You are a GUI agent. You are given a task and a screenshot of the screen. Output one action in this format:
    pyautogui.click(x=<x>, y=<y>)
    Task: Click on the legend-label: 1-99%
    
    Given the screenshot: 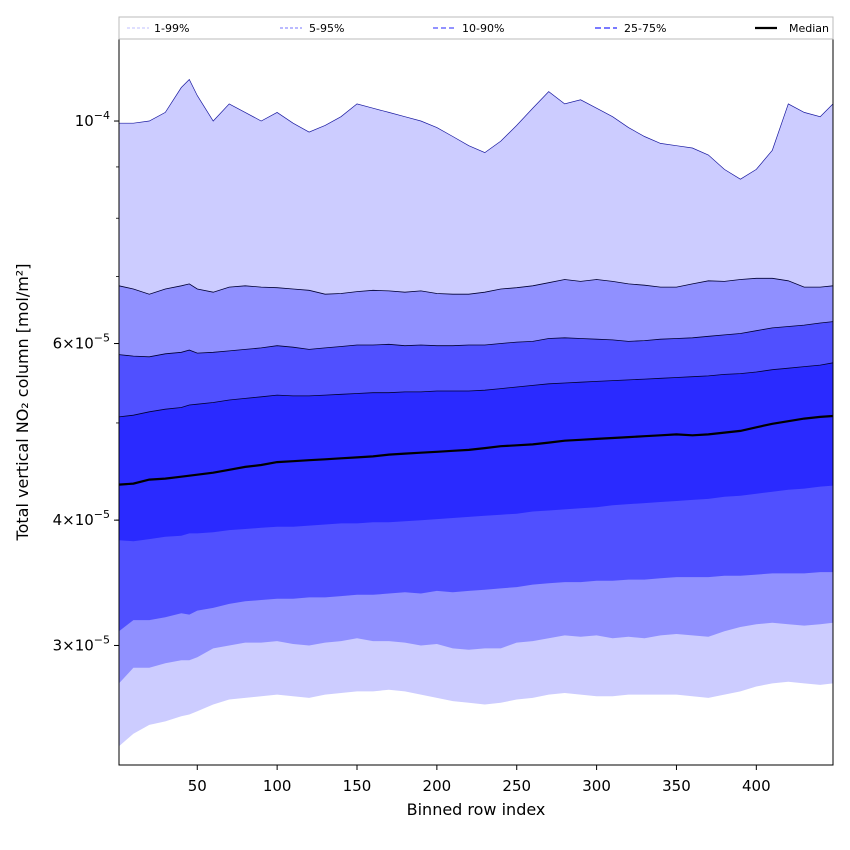 What is the action you would take?
    pyautogui.click(x=171, y=28)
    